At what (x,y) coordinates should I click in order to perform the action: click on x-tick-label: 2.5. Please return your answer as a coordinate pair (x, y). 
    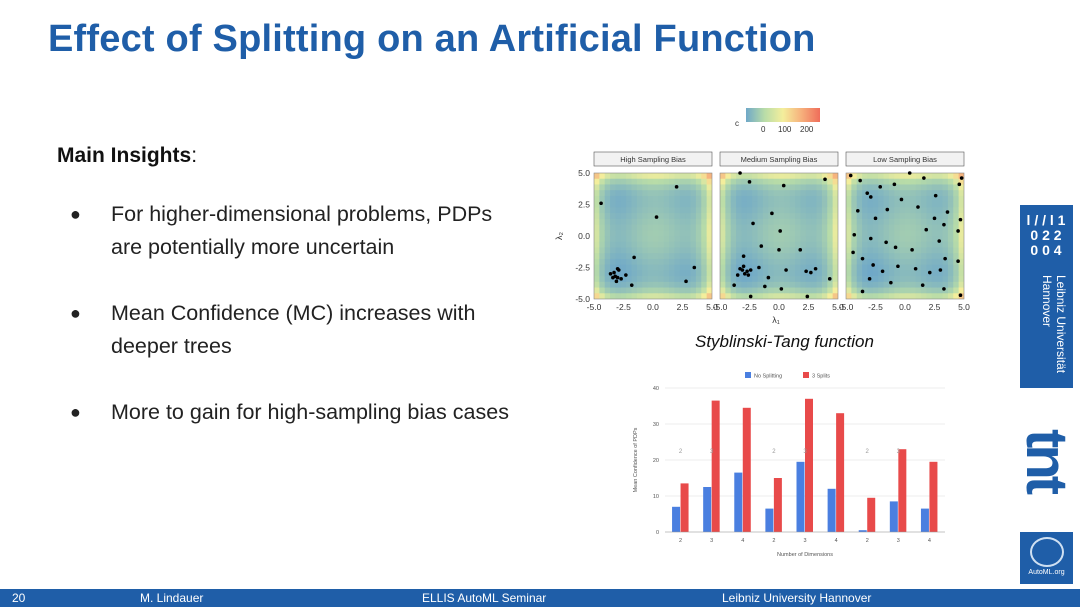
    Looking at the image, I should click on (683, 307).